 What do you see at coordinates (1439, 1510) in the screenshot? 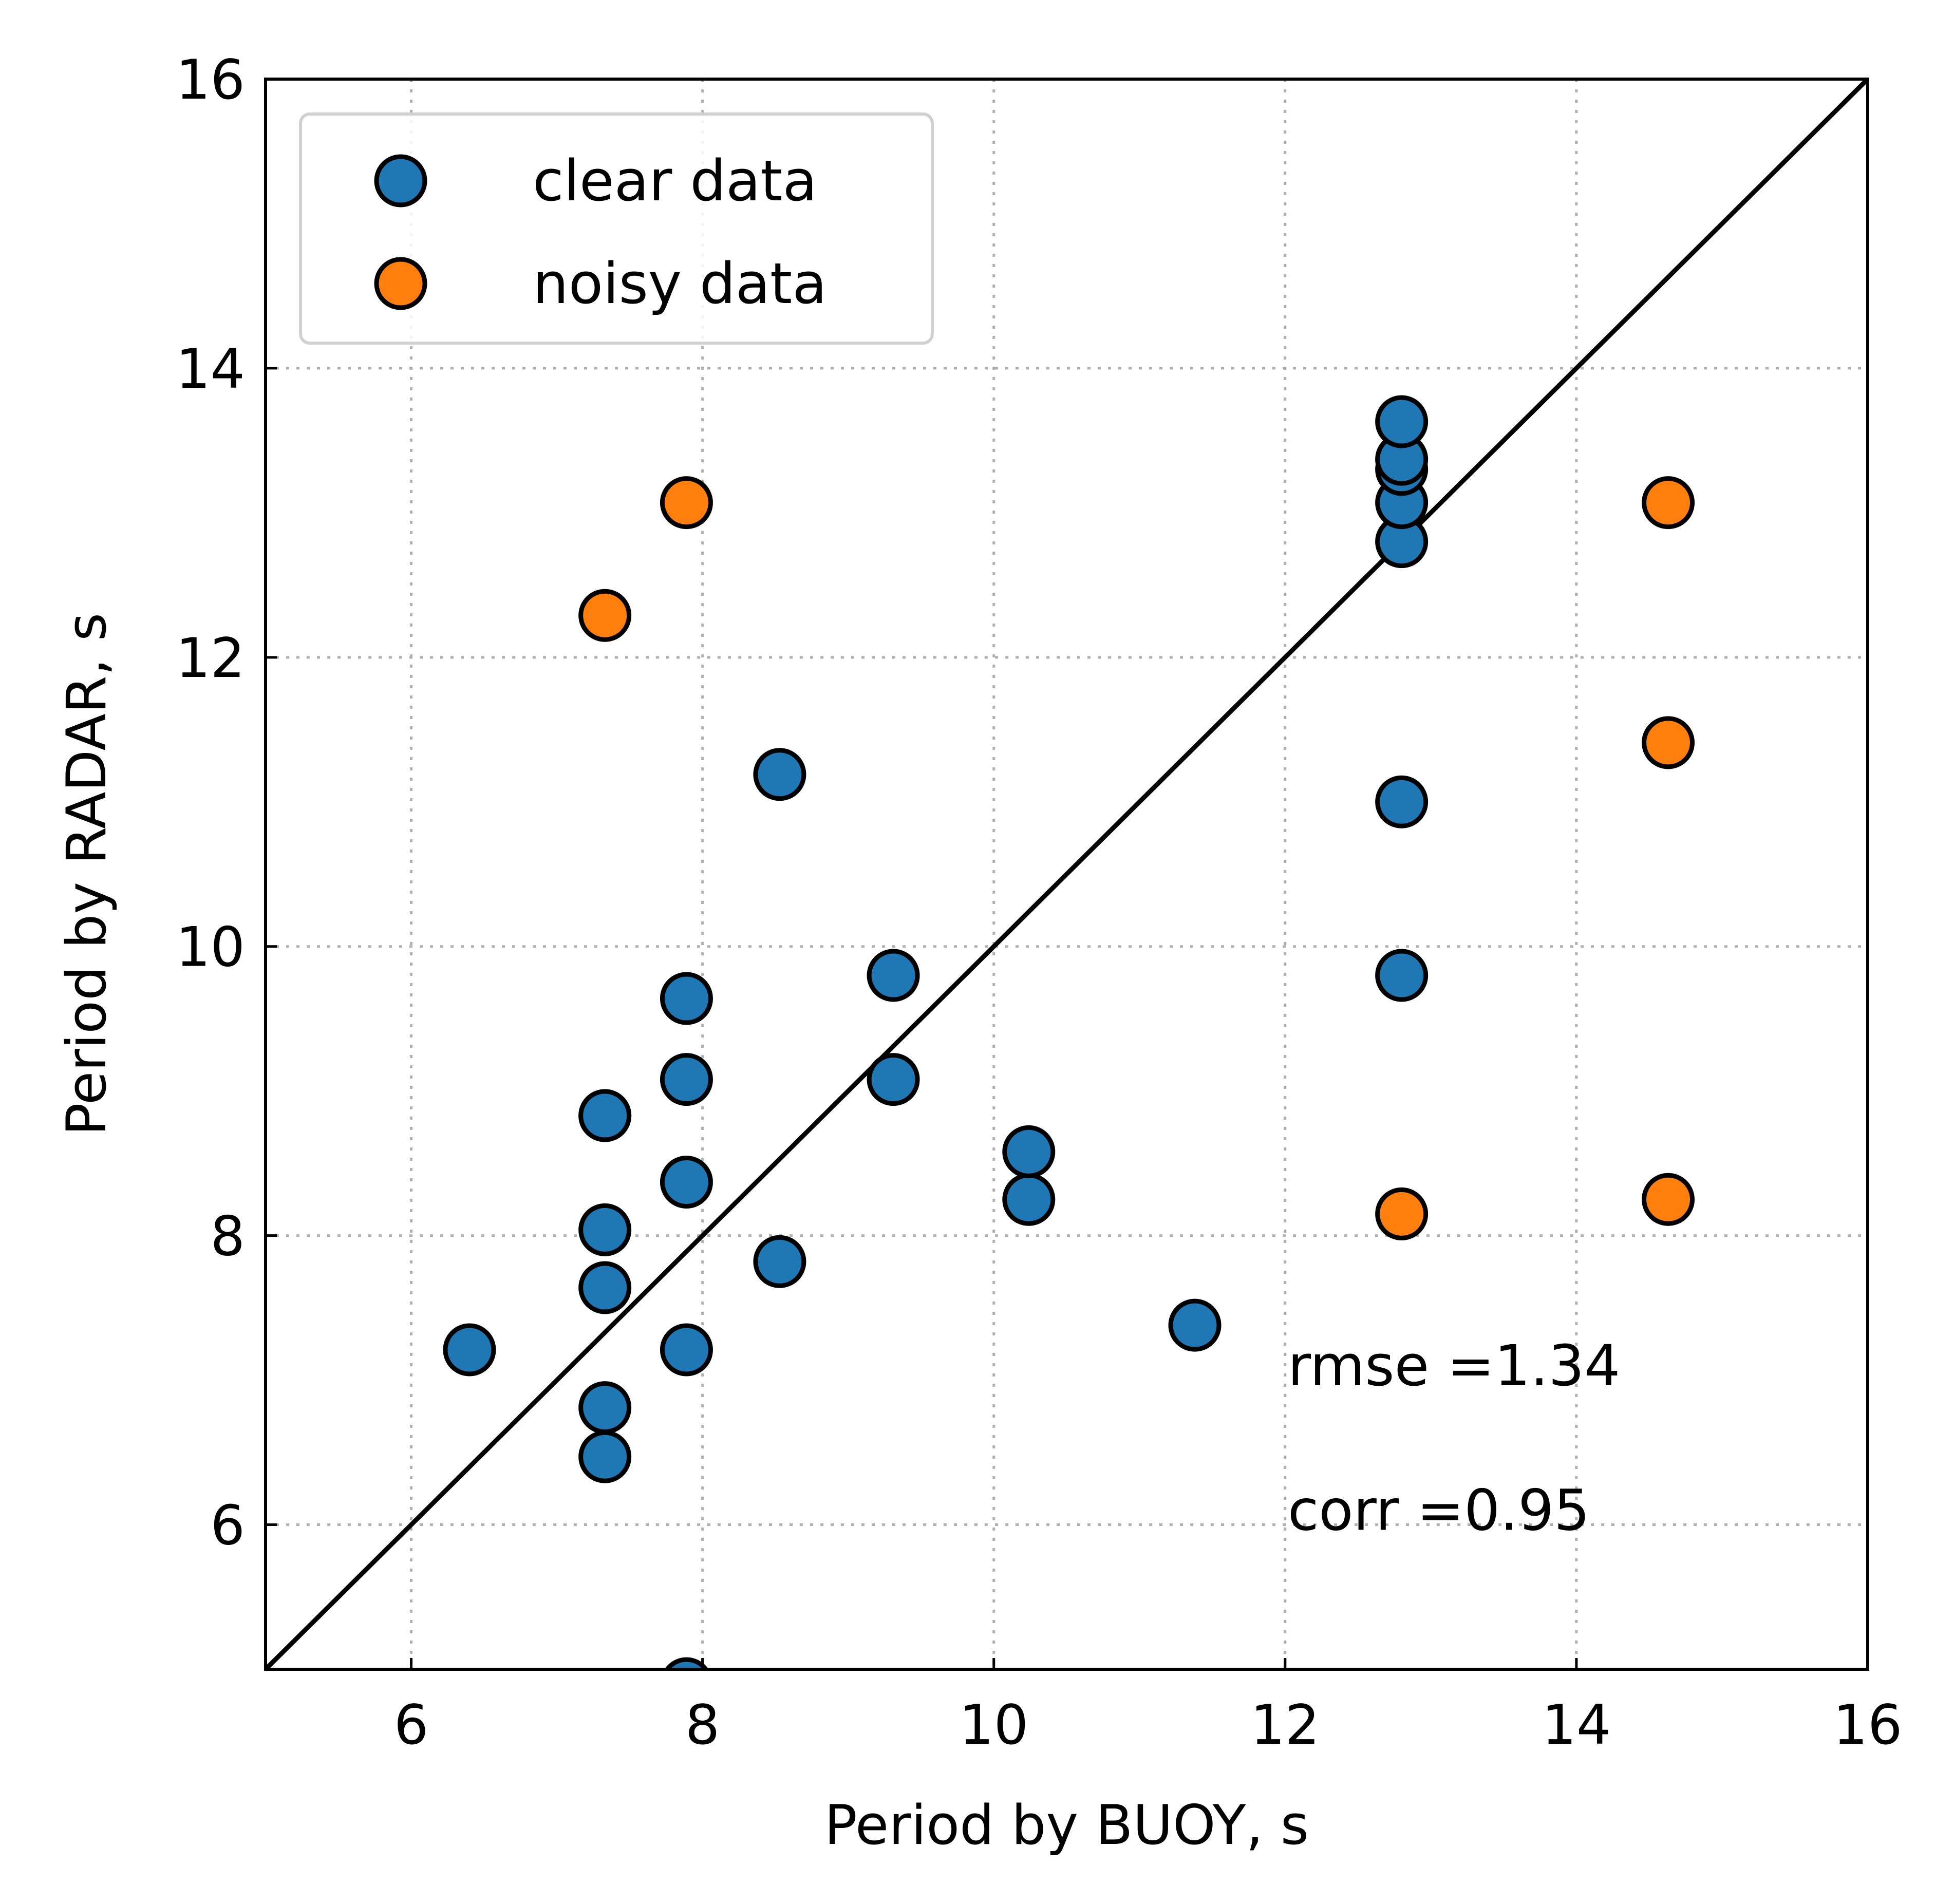
I see `corr-annotation: corr =0.95` at bounding box center [1439, 1510].